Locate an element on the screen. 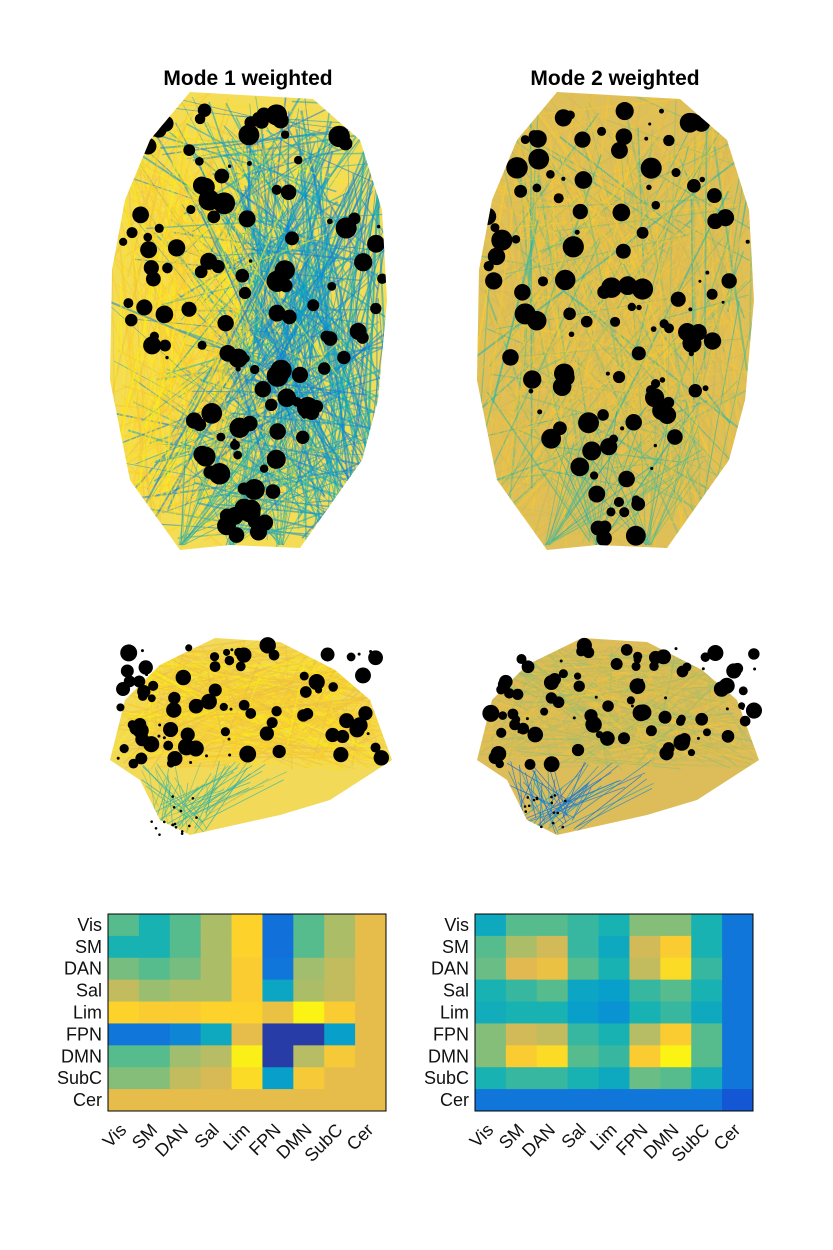 The height and width of the screenshot is (1250, 833). col-label: Cer is located at coordinates (727, 1137).